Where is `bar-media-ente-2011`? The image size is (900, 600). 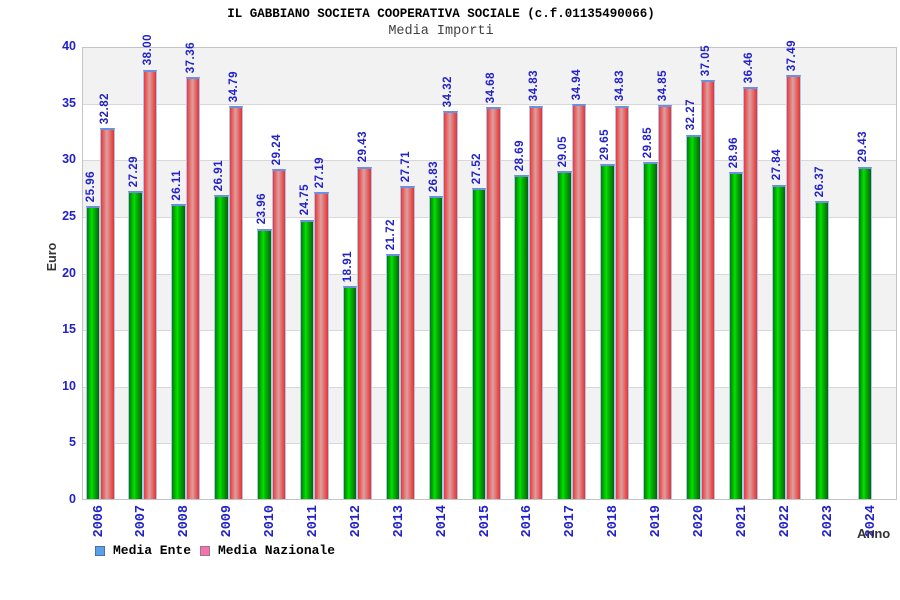
bar-media-ente-2011 is located at coordinates (307, 359).